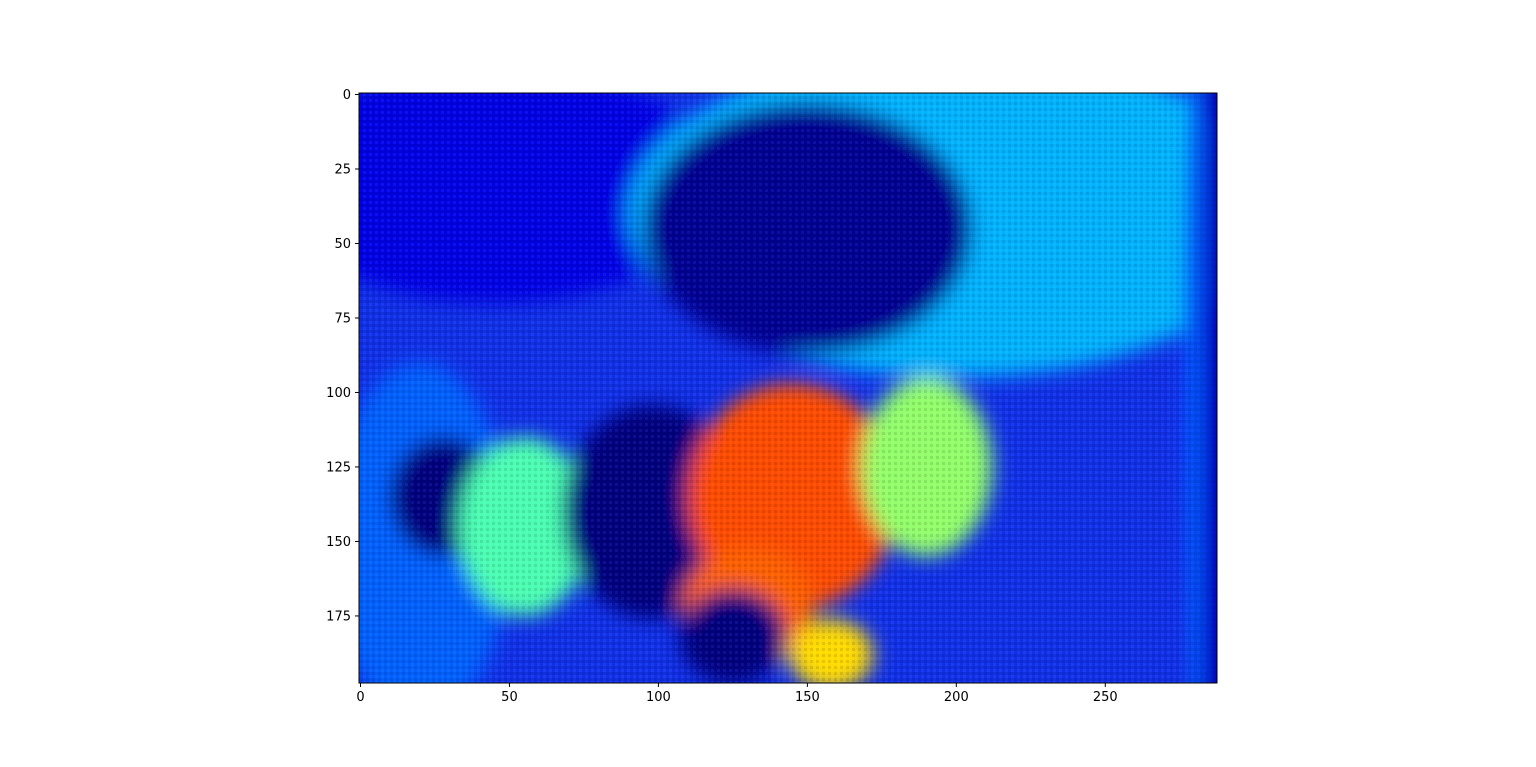 Image resolution: width=1536 pixels, height=767 pixels. What do you see at coordinates (1198, 388) in the screenshot?
I see `heatmap-right-edge` at bounding box center [1198, 388].